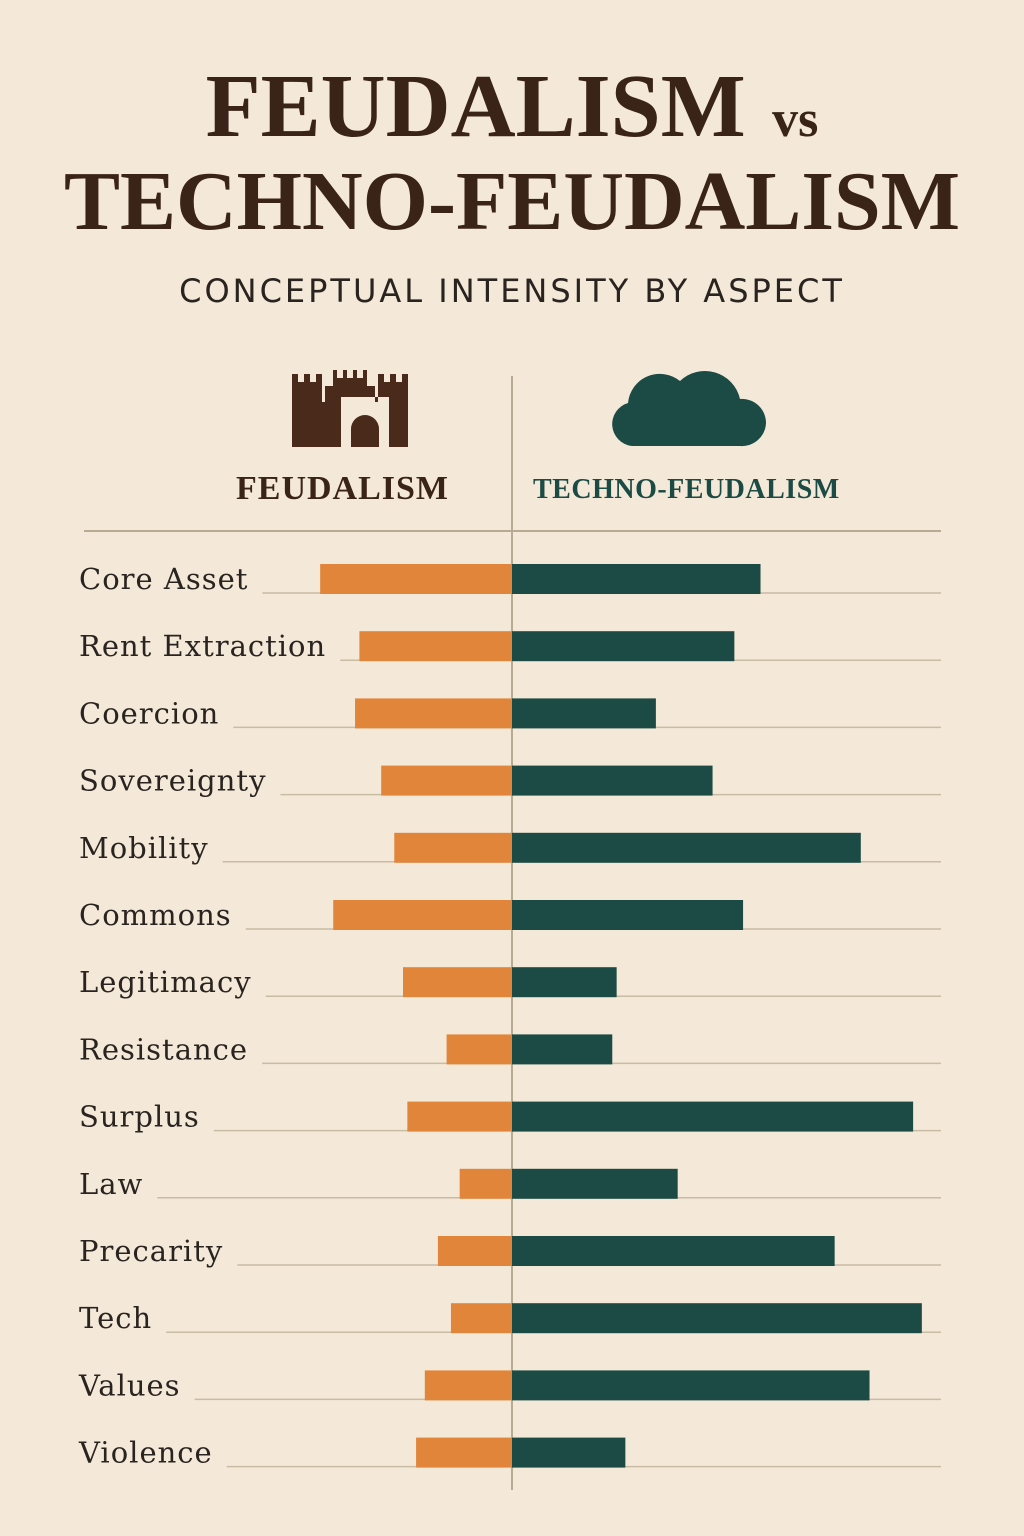 Image resolution: width=1024 pixels, height=1536 pixels. I want to click on chart-row: Core Asset, so click(510, 579).